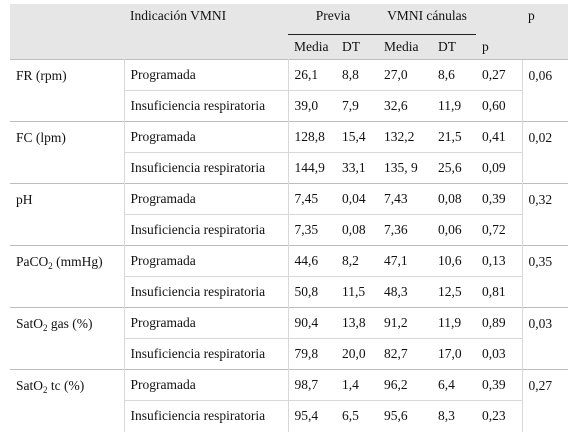  I want to click on p-value-cell: 0,89, so click(499, 323).